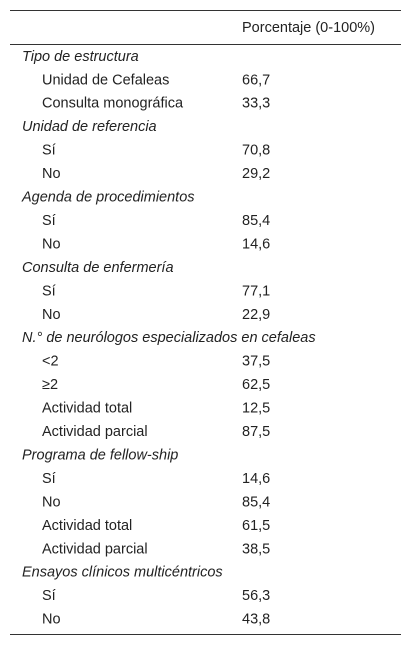  I want to click on row-value: 77,1, so click(256, 291).